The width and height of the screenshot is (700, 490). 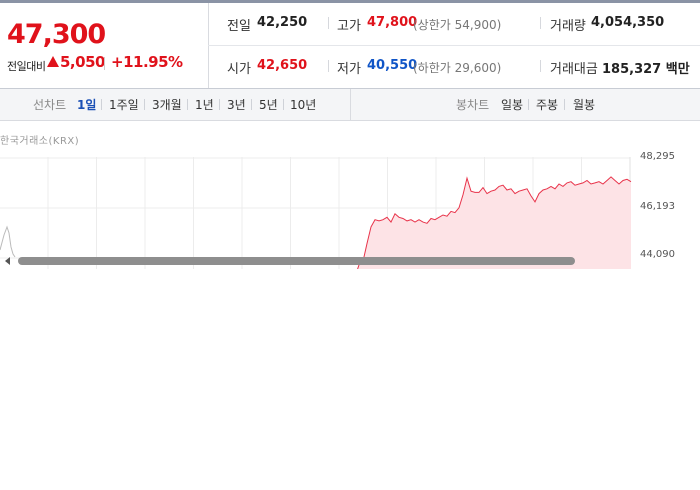 What do you see at coordinates (239, 26) in the screenshot?
I see `prev-close-label: 전일` at bounding box center [239, 26].